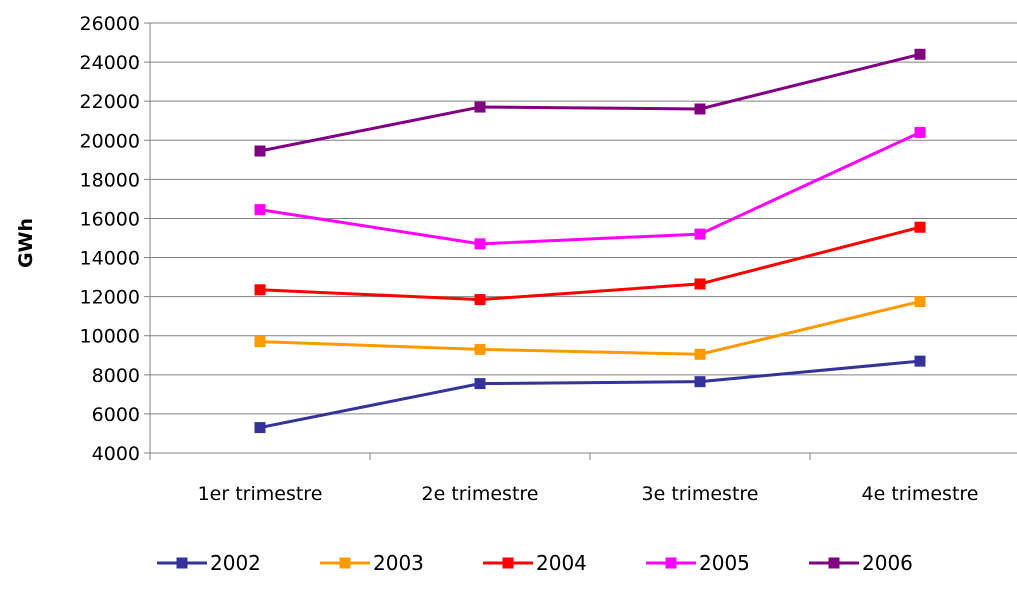 The image size is (1017, 604). What do you see at coordinates (345, 563) in the screenshot?
I see `legend-marker-2003` at bounding box center [345, 563].